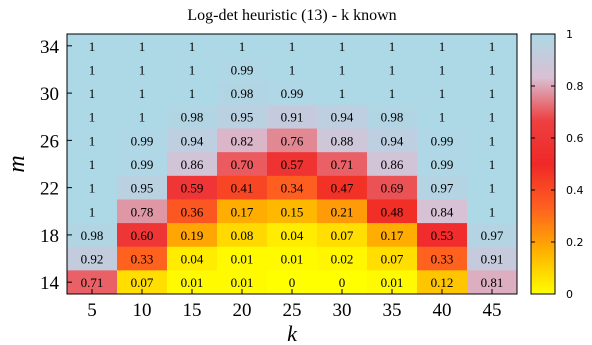 This screenshot has height=345, width=592. I want to click on cell-value-label: 0.76, so click(292, 140).